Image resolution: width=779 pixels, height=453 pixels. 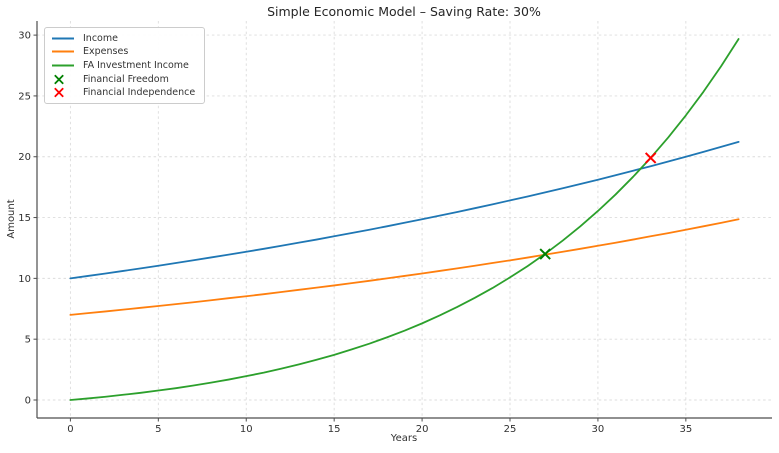 I want to click on marker-financial-freedom, so click(x=545, y=254).